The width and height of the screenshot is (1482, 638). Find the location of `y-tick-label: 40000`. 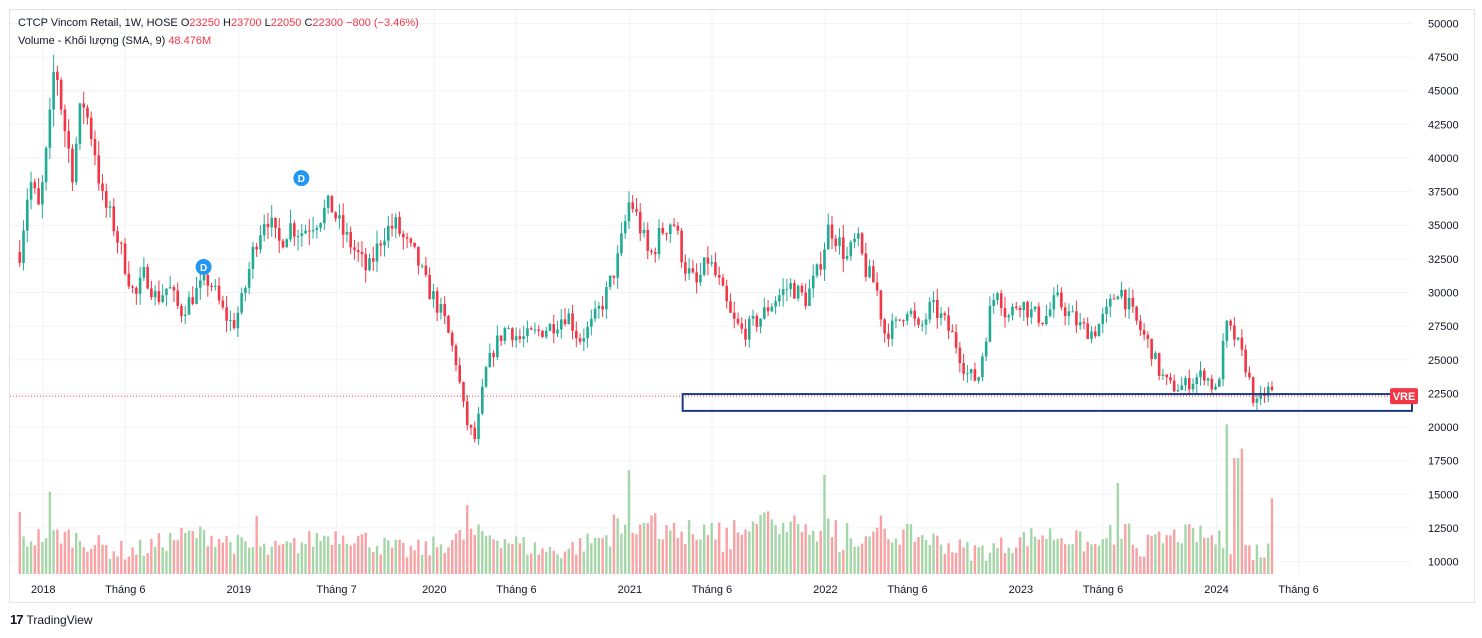

y-tick-label: 40000 is located at coordinates (1443, 159).